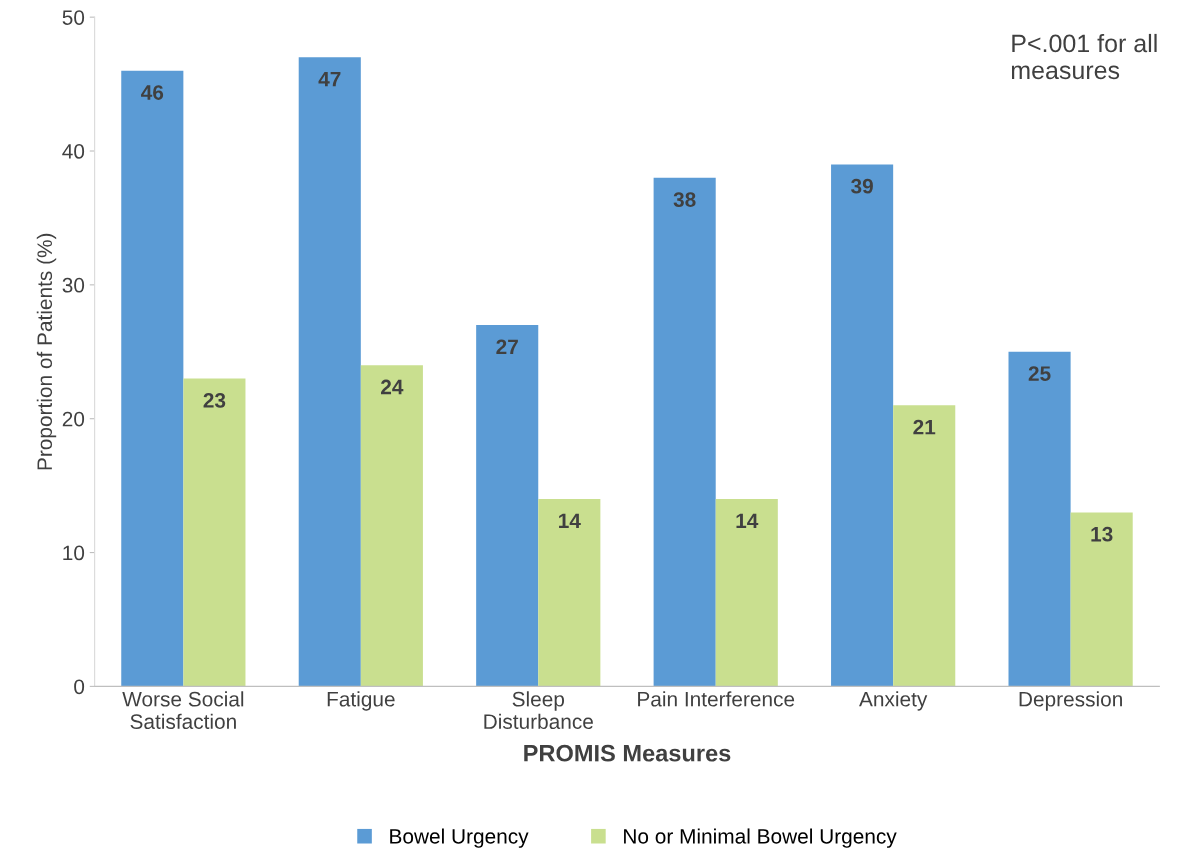  I want to click on data-label: 39, so click(862, 186).